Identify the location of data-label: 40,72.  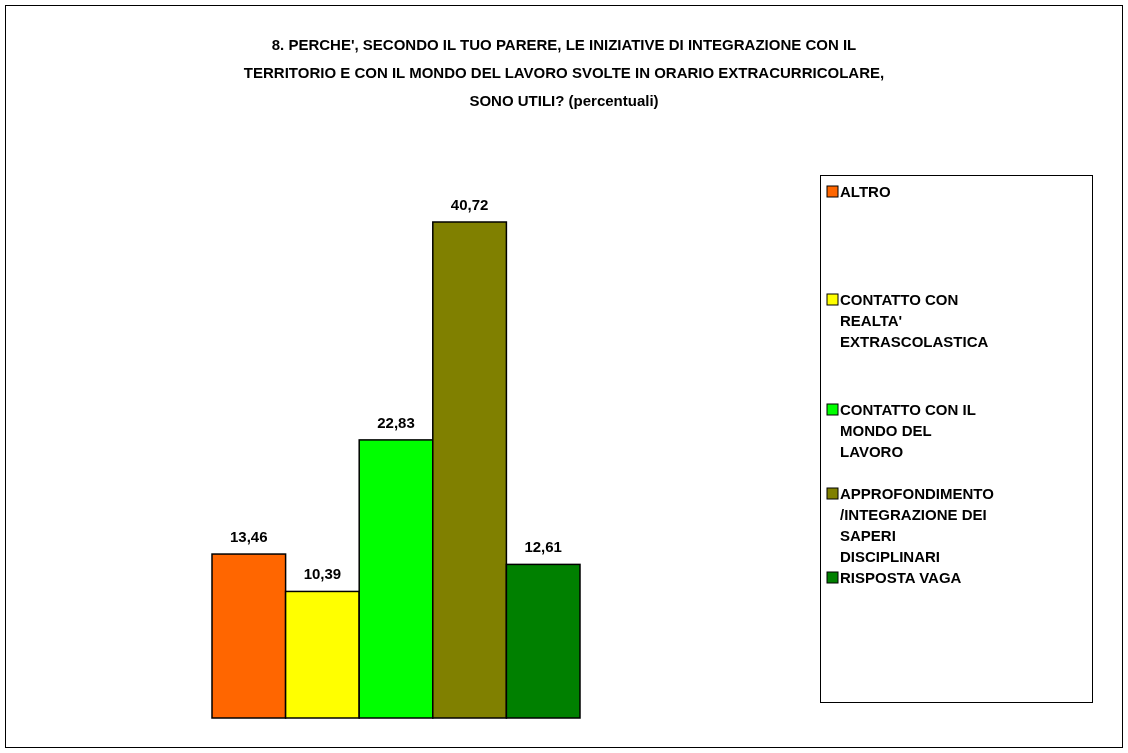
(469, 204).